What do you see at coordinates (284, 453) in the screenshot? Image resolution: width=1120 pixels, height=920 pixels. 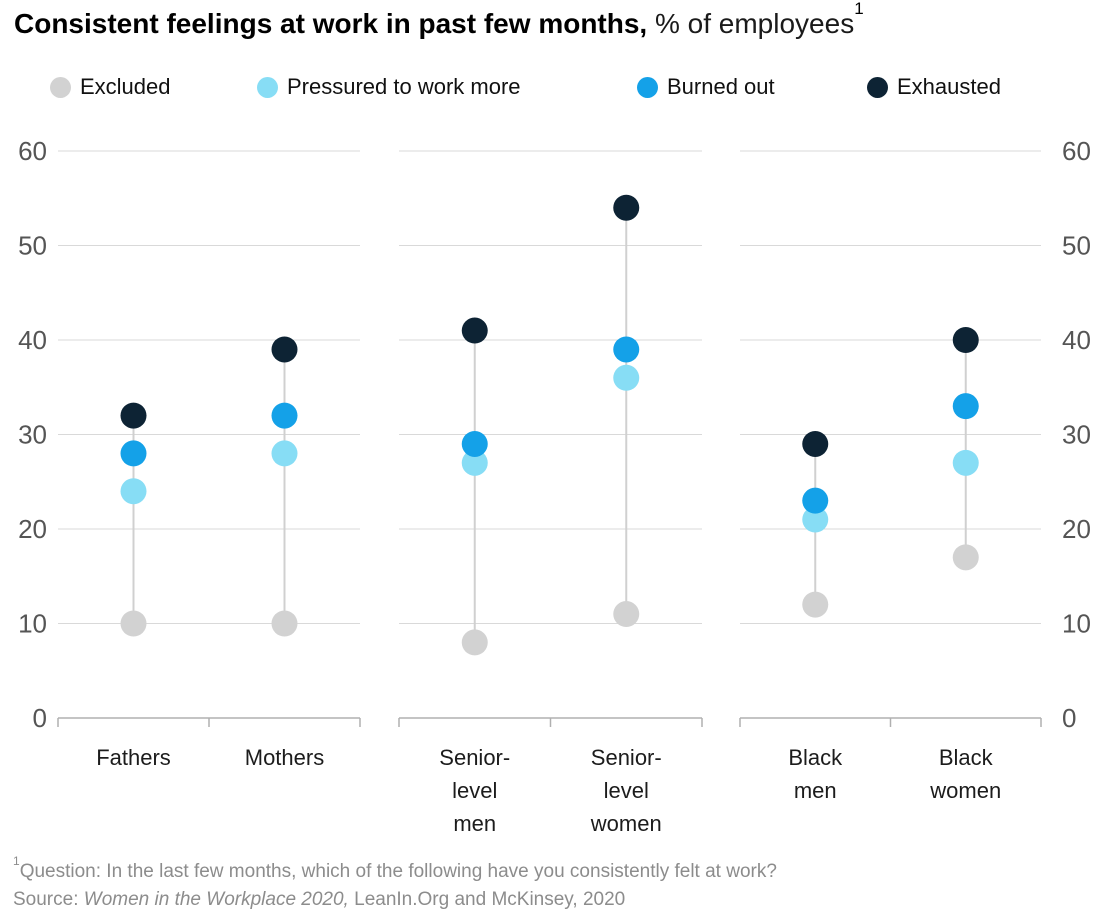 I see `dot-pressured-to-work-more-mothers` at bounding box center [284, 453].